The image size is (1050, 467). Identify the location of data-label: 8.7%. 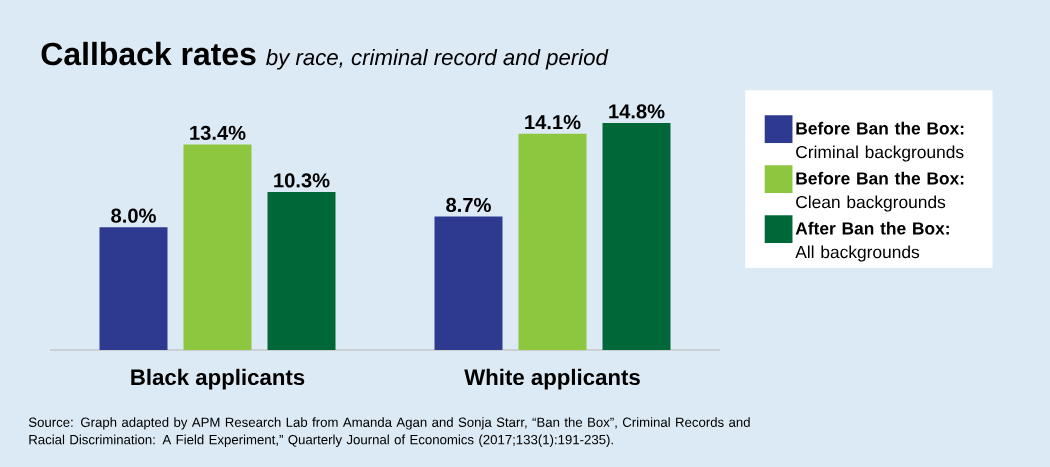
(468, 205).